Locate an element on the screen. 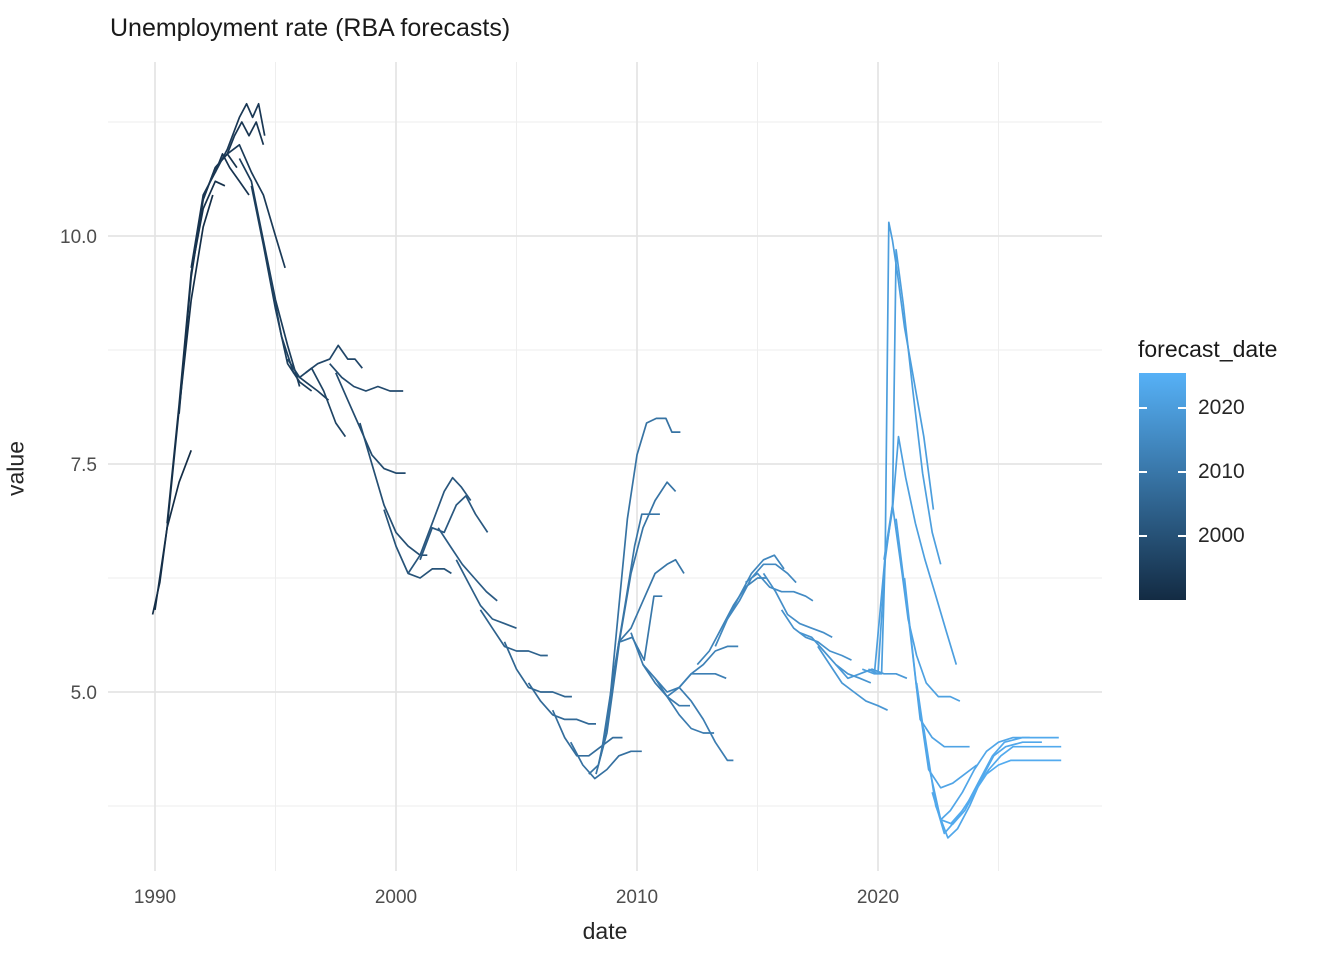  x-tick-label: 2010 is located at coordinates (637, 897).